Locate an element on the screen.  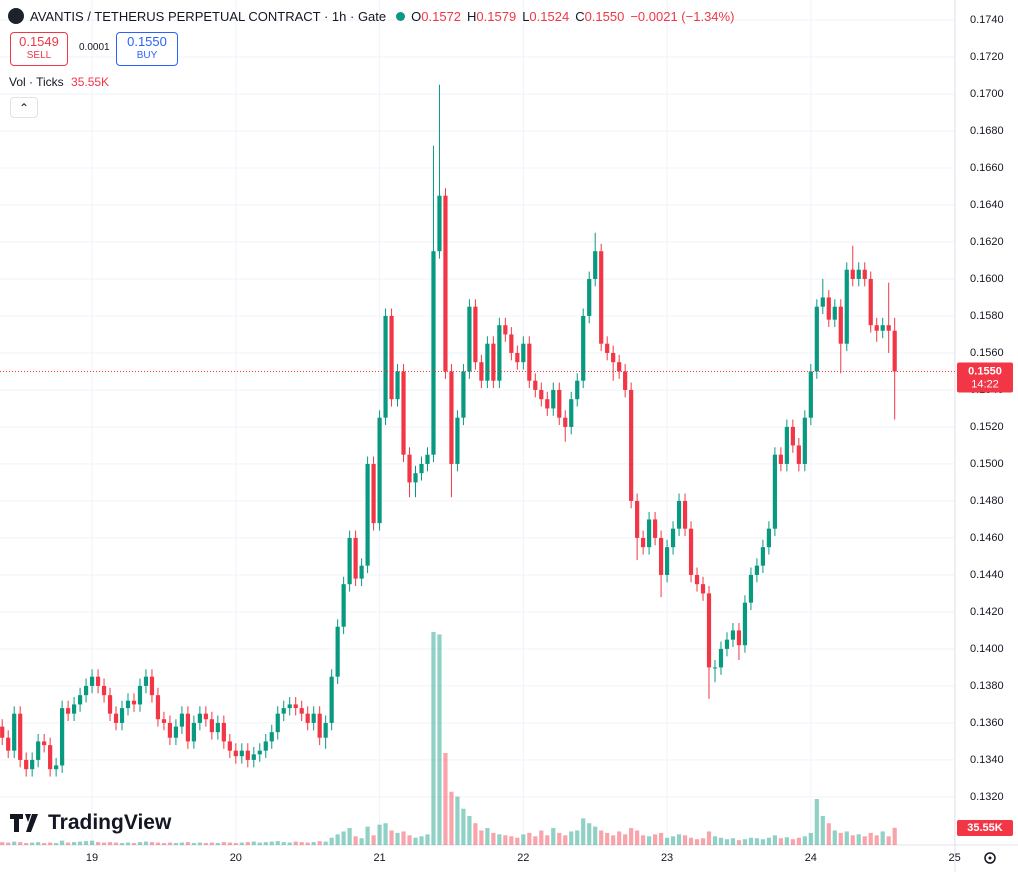
y-tick-label: 0.1520 is located at coordinates (987, 427).